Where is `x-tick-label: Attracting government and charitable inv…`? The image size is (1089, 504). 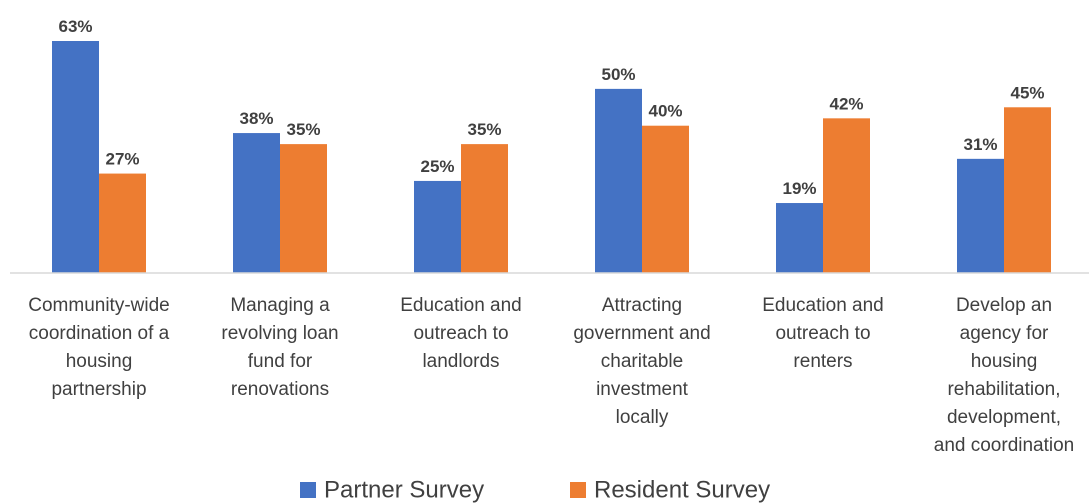
x-tick-label: Attracting government and charitable inv… is located at coordinates (642, 361).